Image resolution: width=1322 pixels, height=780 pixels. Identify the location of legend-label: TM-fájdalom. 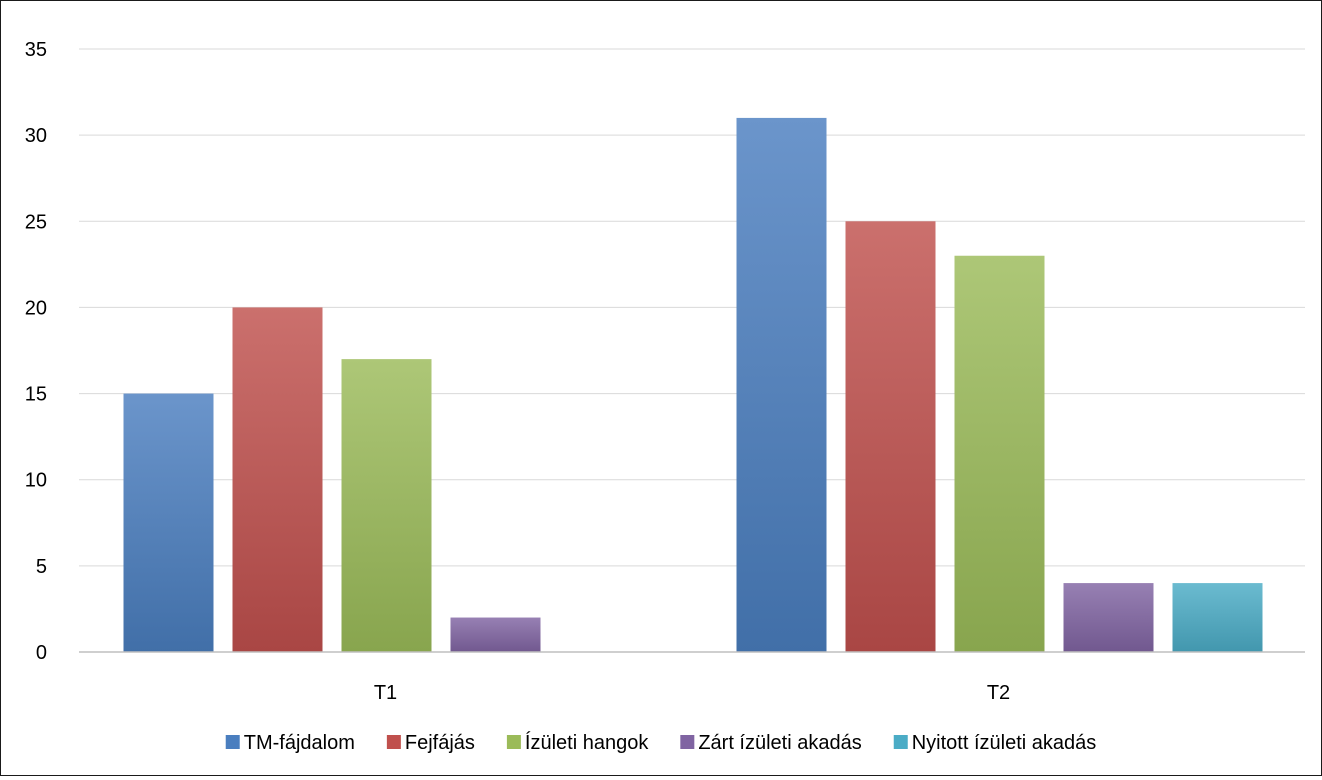
(299, 743).